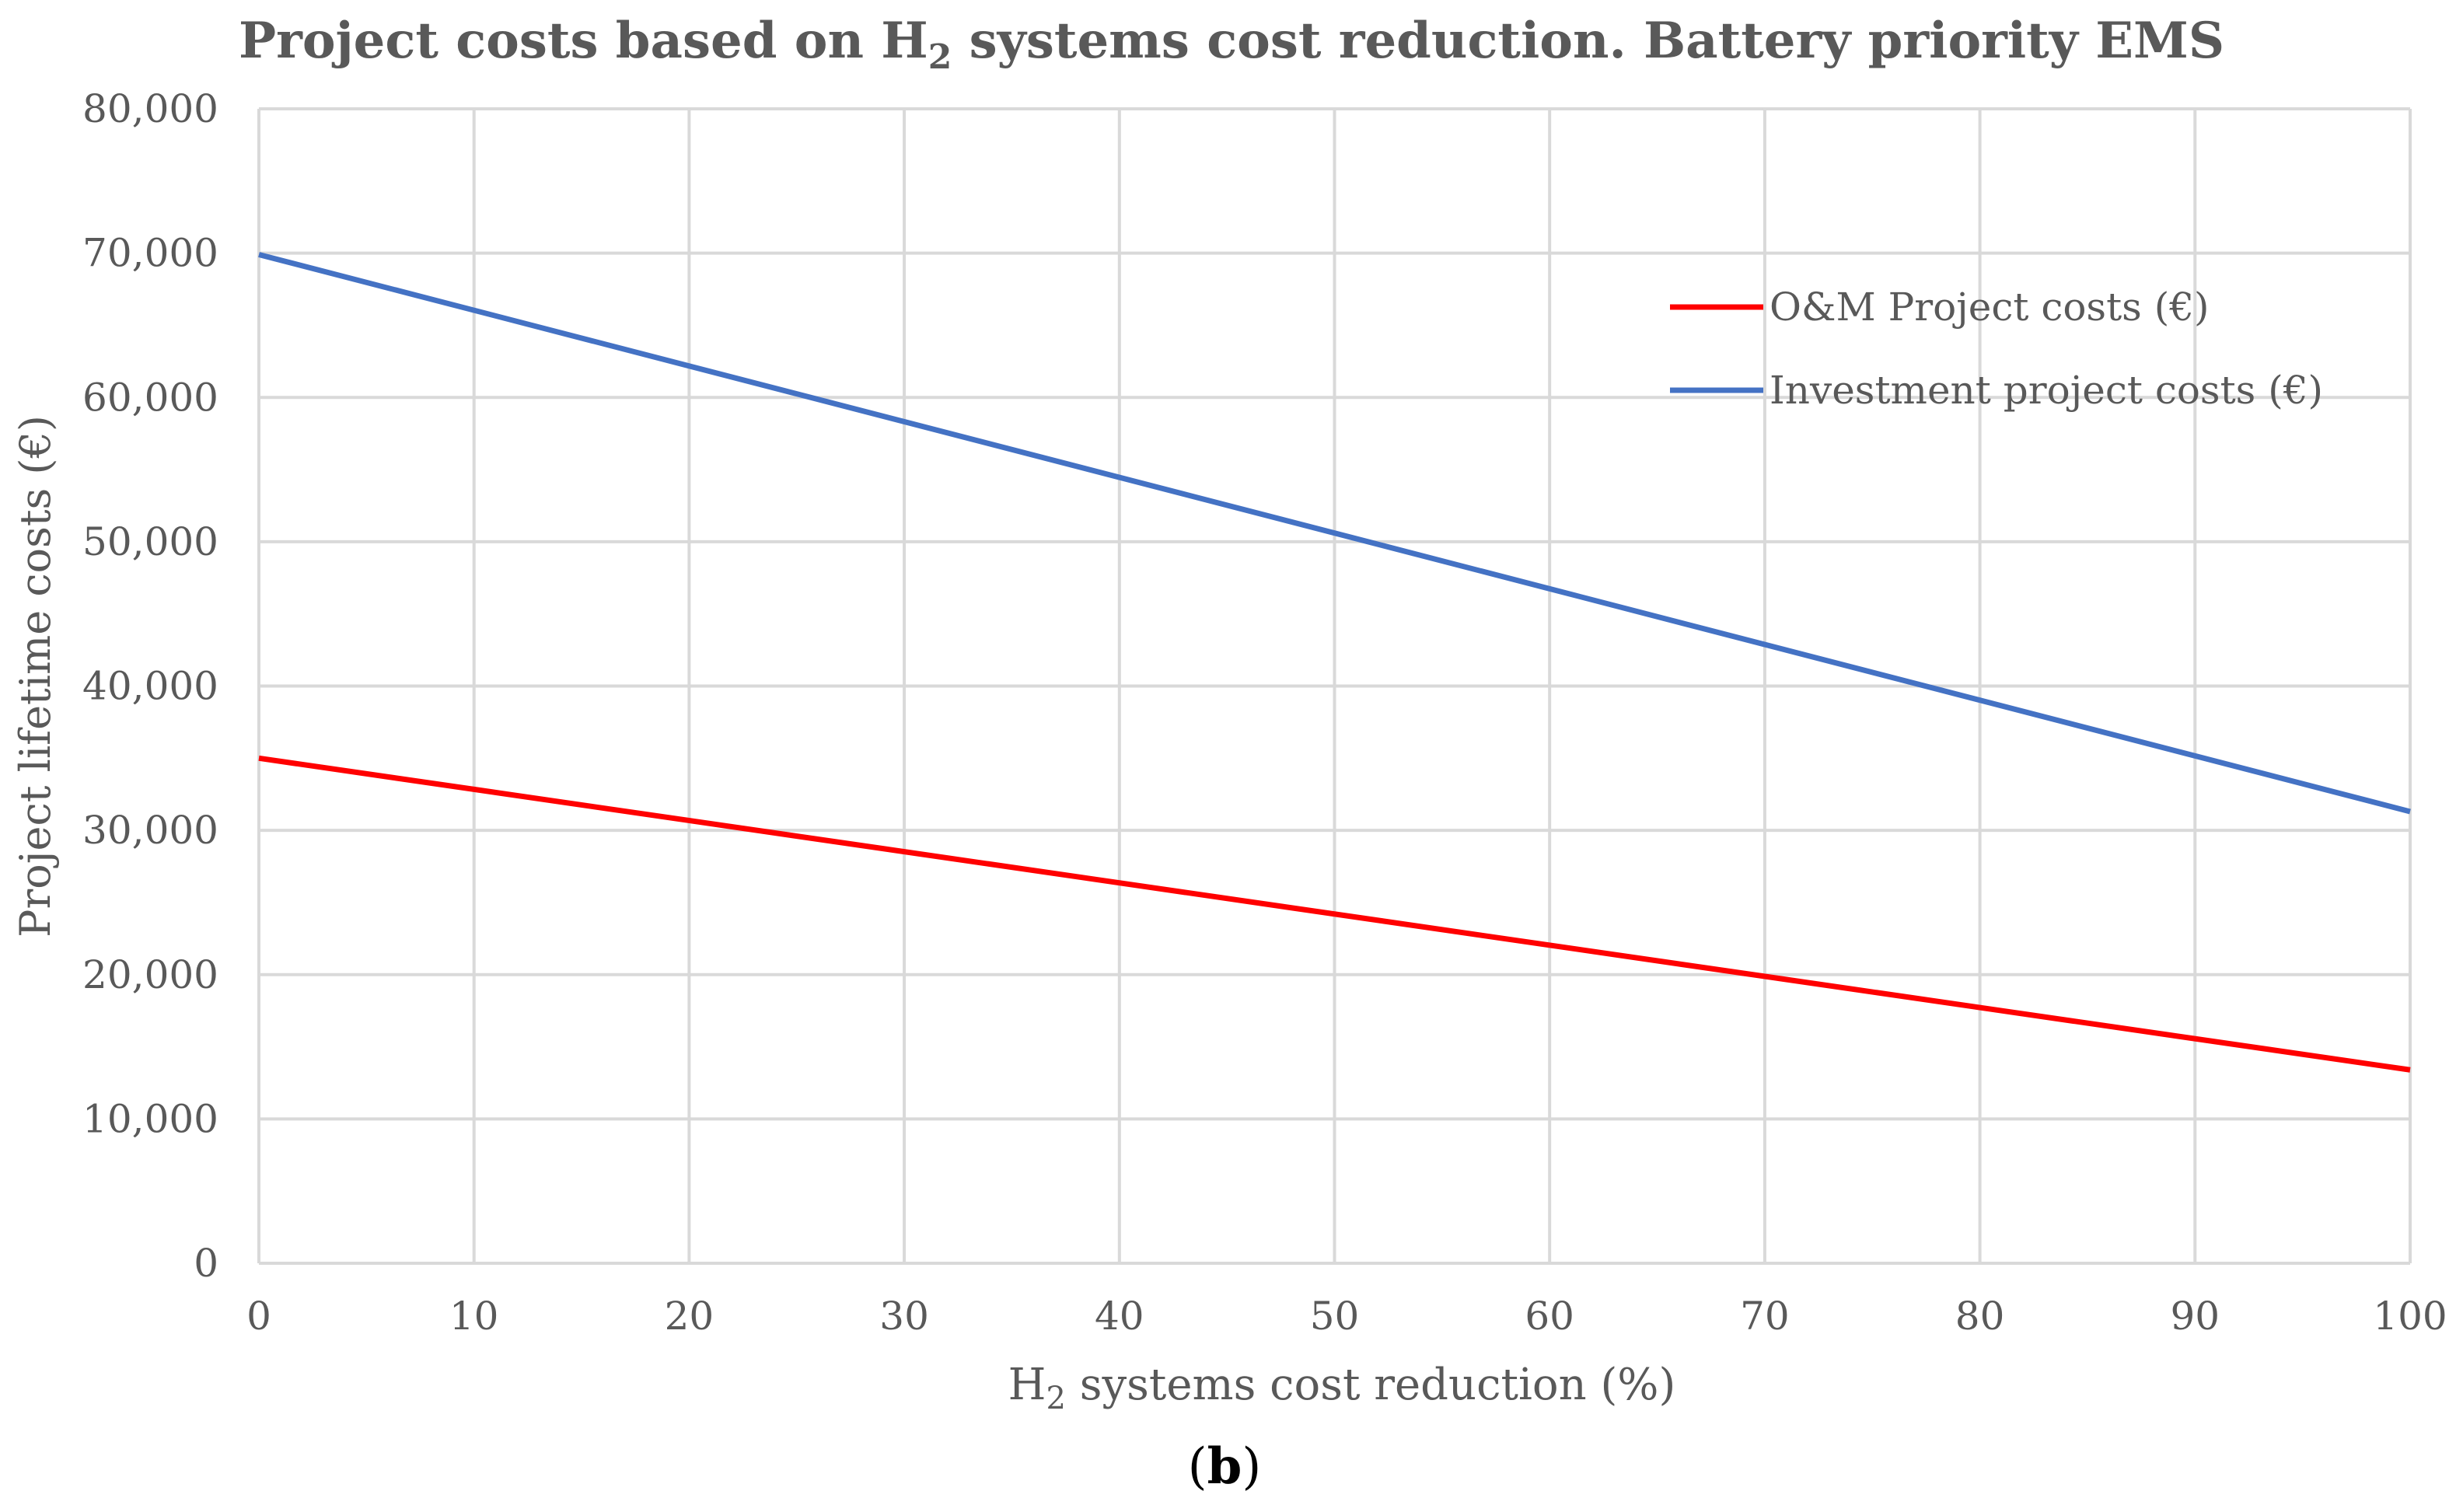 This screenshot has height=1512, width=2463. Describe the element at coordinates (689, 1316) in the screenshot. I see `x-tick-label: 20` at that location.